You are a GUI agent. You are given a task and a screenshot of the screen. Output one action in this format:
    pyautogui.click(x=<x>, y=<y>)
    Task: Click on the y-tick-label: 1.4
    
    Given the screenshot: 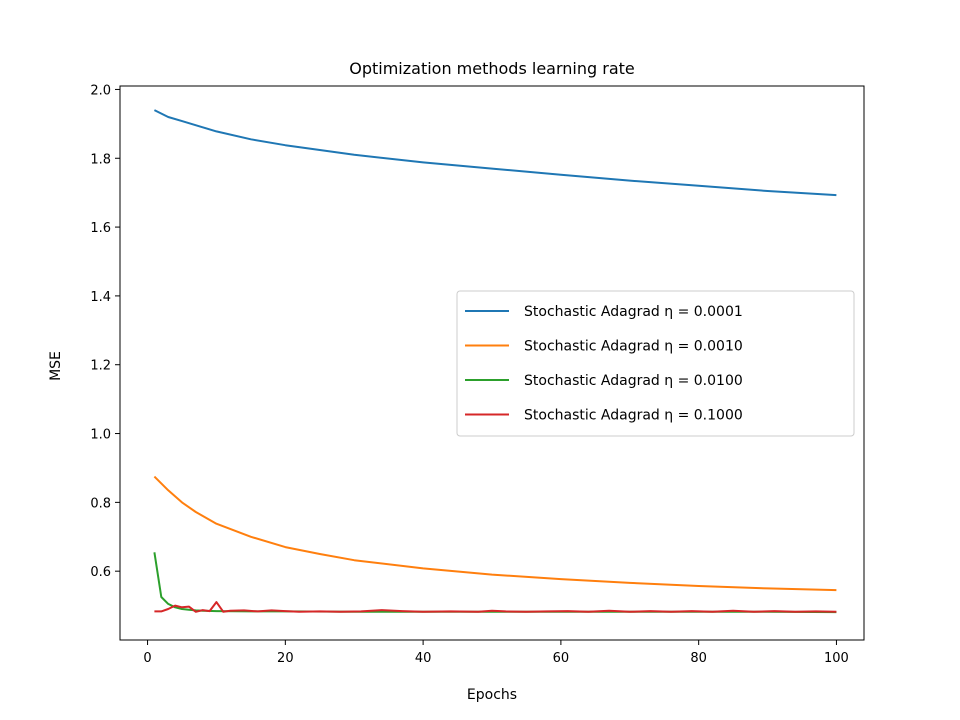 What is the action you would take?
    pyautogui.click(x=100, y=297)
    